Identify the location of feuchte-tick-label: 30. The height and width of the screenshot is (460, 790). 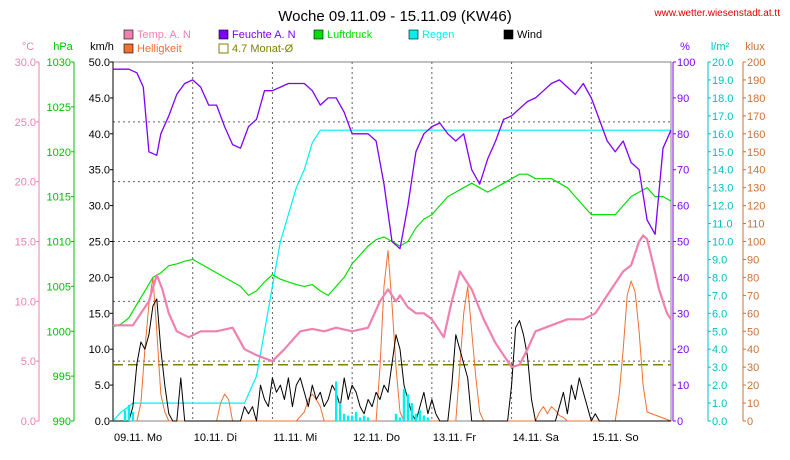
(683, 314).